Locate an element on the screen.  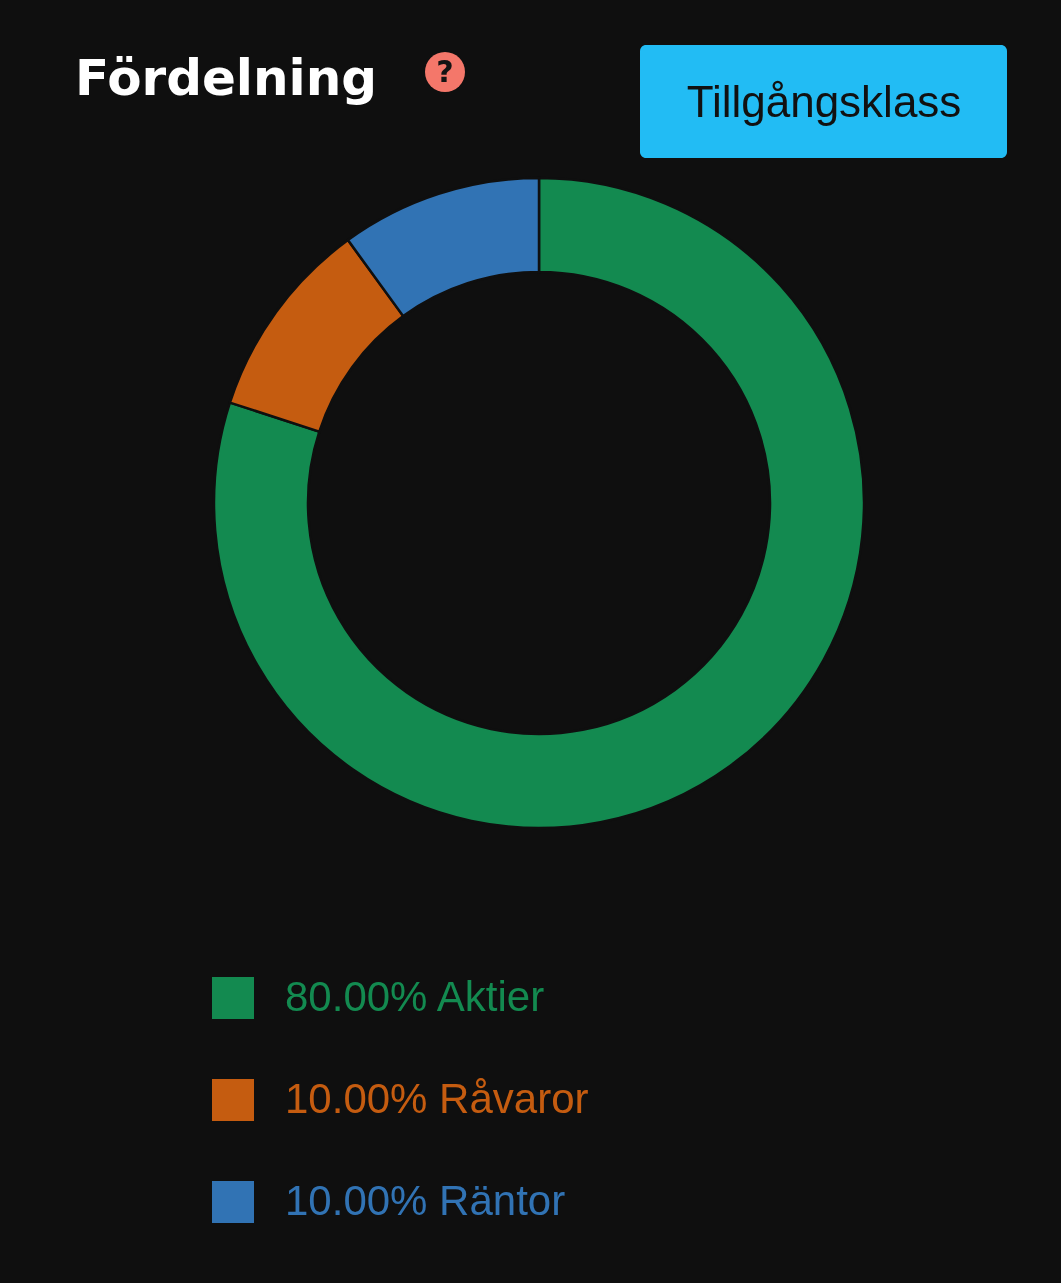
chart-title: Fördelning is located at coordinates (226, 78).